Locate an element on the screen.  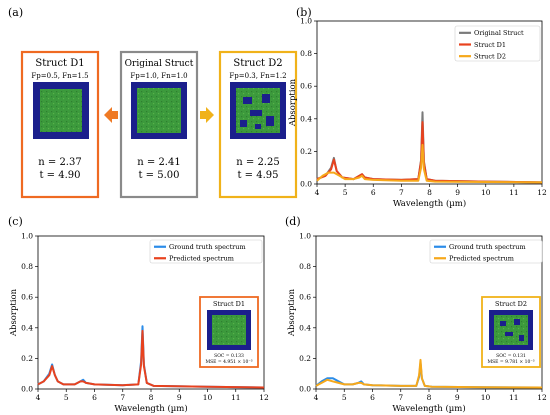
d-x-tick-label: 7 is located at coordinates (400, 397).